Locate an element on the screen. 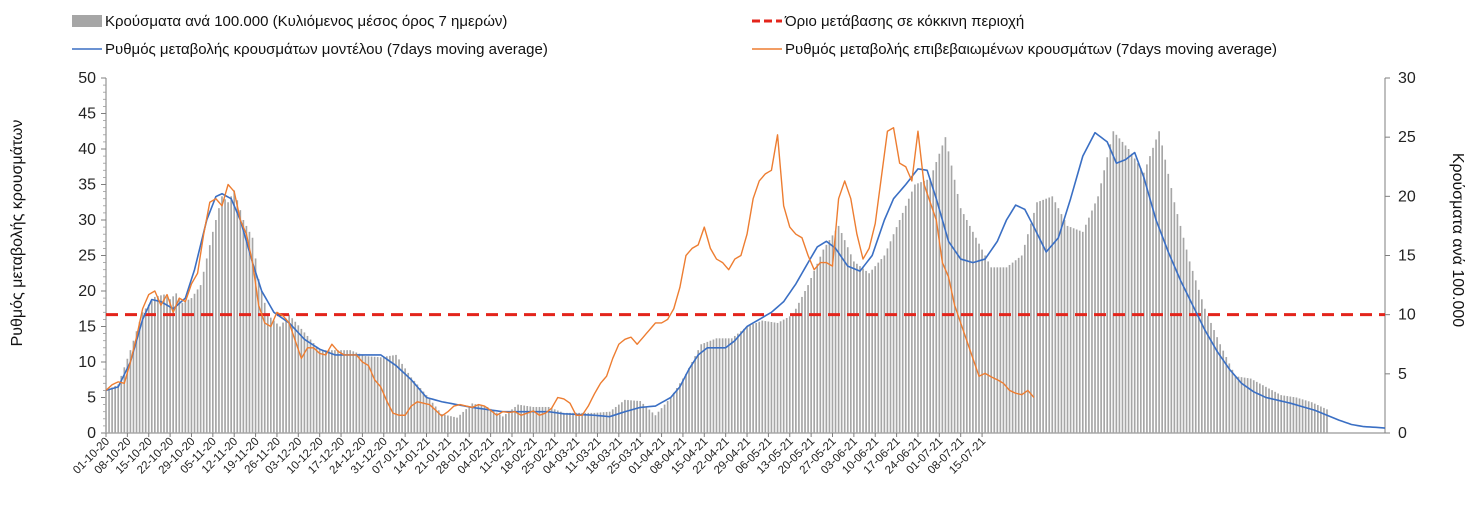  y-right-tick-label: 5 is located at coordinates (1402, 374).